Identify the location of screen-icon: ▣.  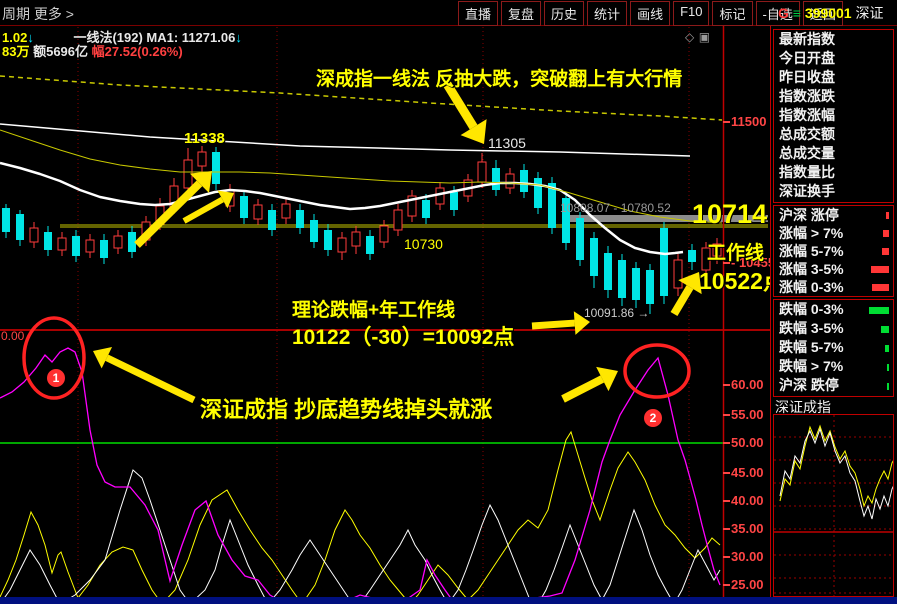
(704, 37).